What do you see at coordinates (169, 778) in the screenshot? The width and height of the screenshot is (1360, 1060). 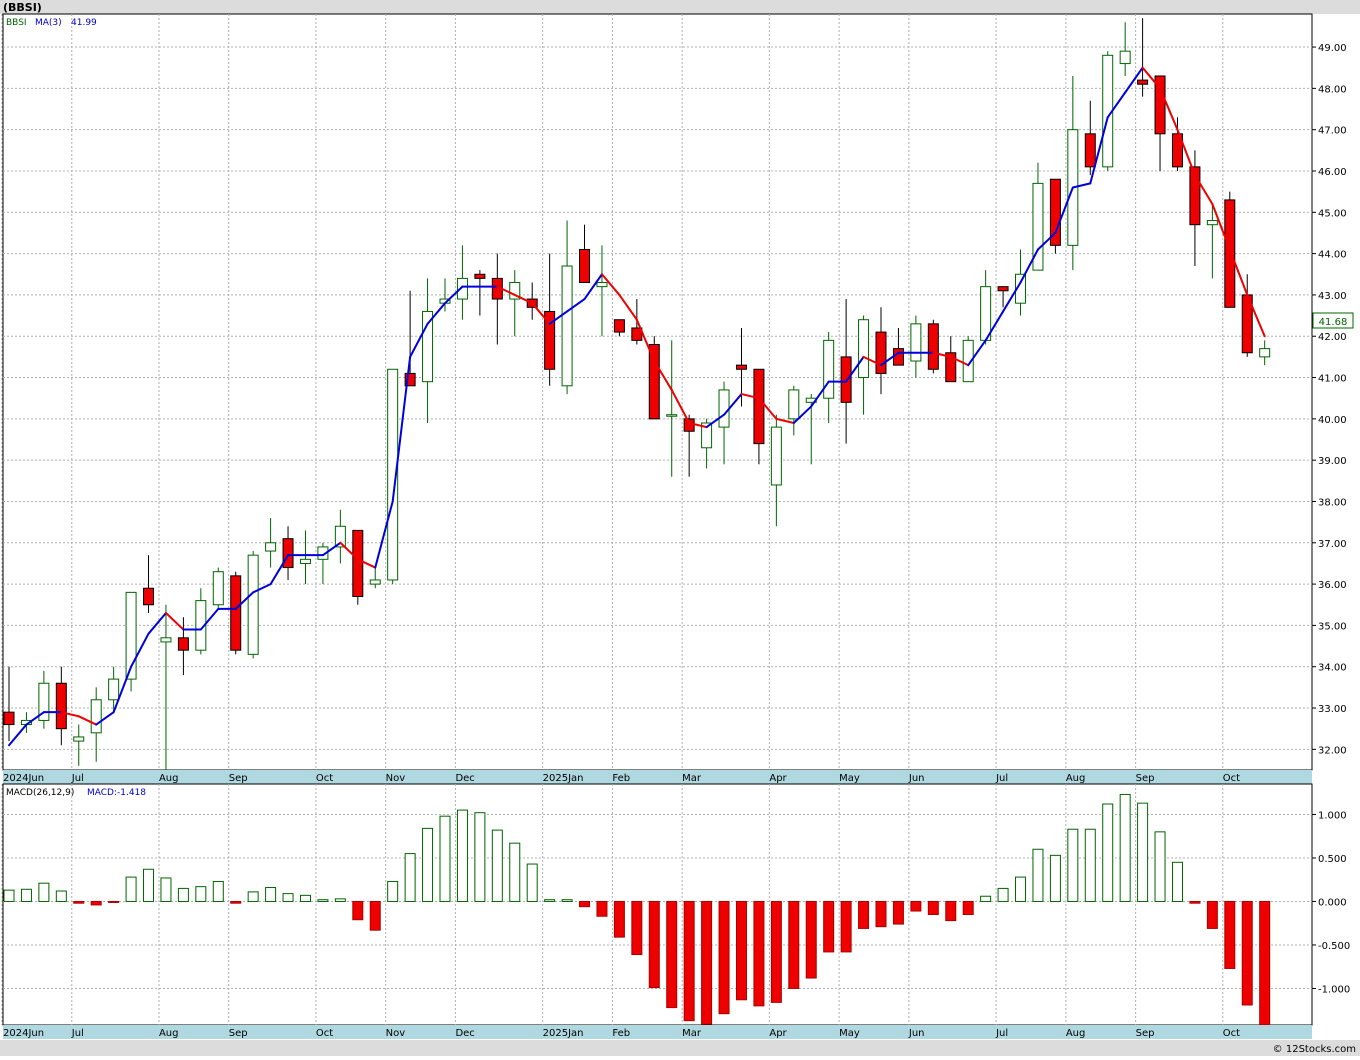 I see `x-tick-label: Aug` at bounding box center [169, 778].